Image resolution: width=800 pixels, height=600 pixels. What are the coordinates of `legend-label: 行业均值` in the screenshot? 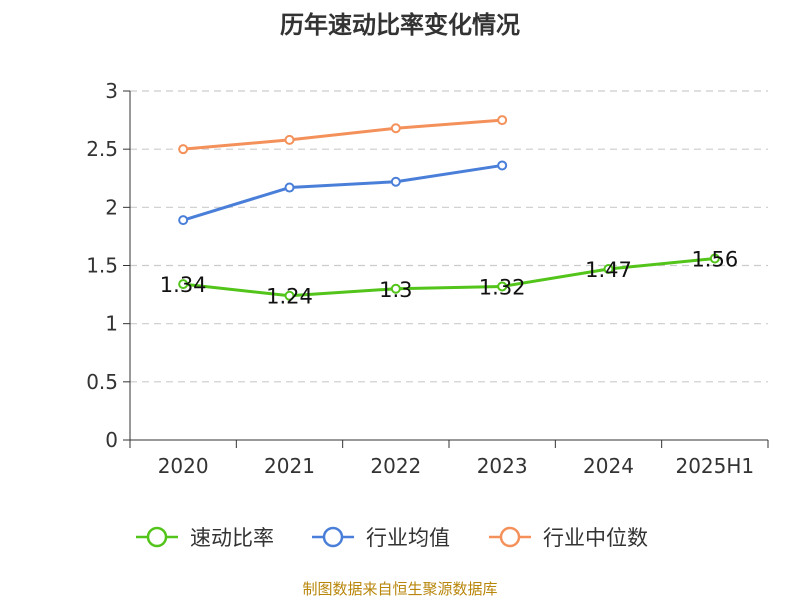 It's located at (408, 538).